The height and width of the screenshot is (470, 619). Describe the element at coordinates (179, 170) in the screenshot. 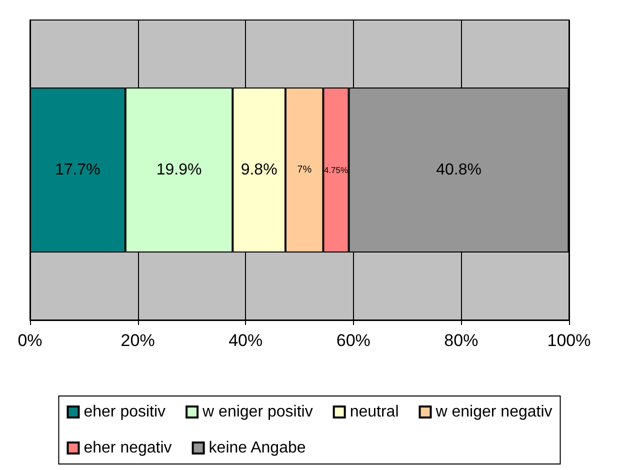

I see `data-label: 19.9%` at that location.